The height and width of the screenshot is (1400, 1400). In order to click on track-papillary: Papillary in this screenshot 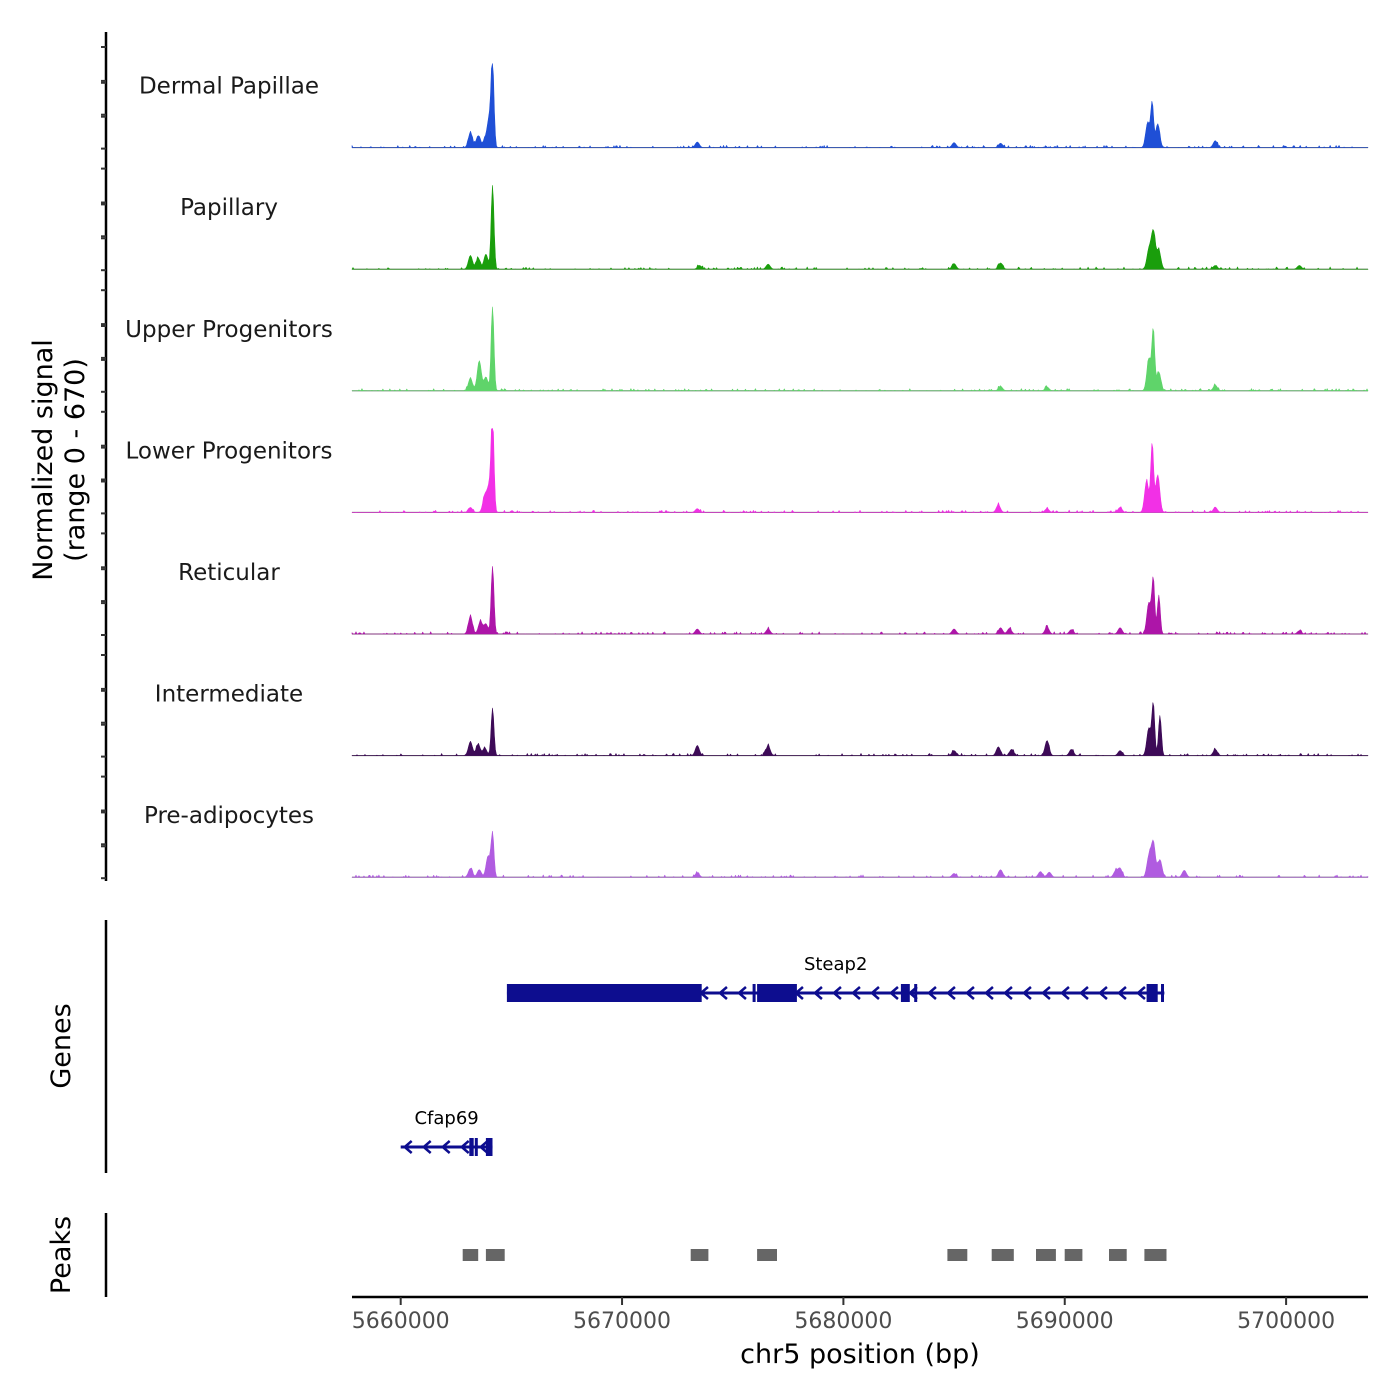, I will do `click(774, 227)`.